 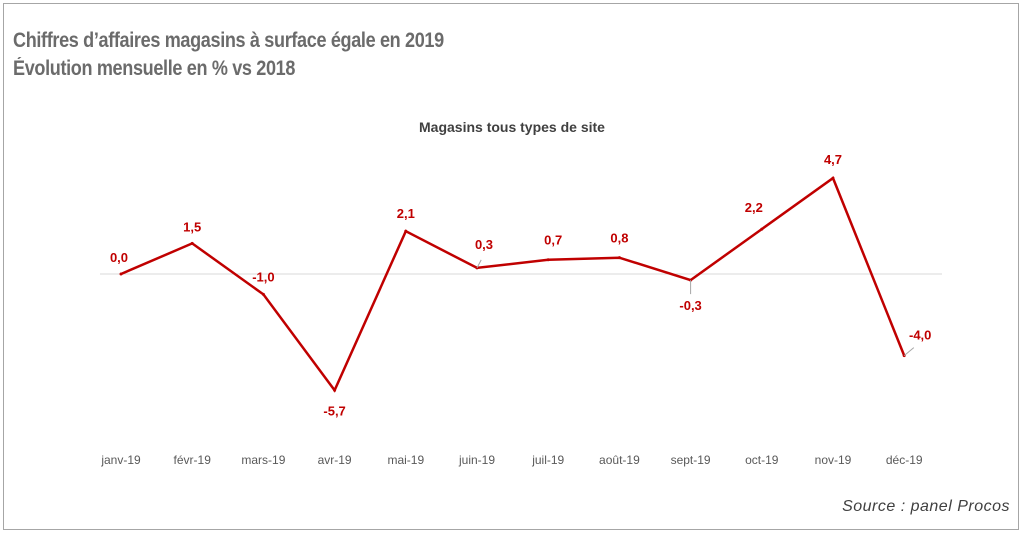 I want to click on data-label: -4,0, so click(x=920, y=335).